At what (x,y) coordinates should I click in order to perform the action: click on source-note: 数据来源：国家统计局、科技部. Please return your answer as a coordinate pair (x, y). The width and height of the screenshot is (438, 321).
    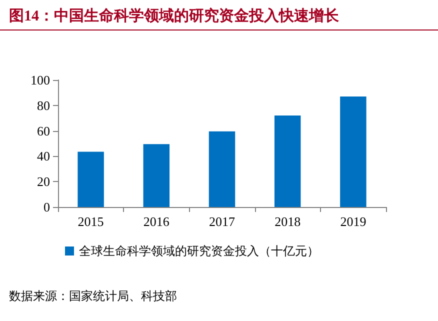
    Looking at the image, I should click on (93, 296).